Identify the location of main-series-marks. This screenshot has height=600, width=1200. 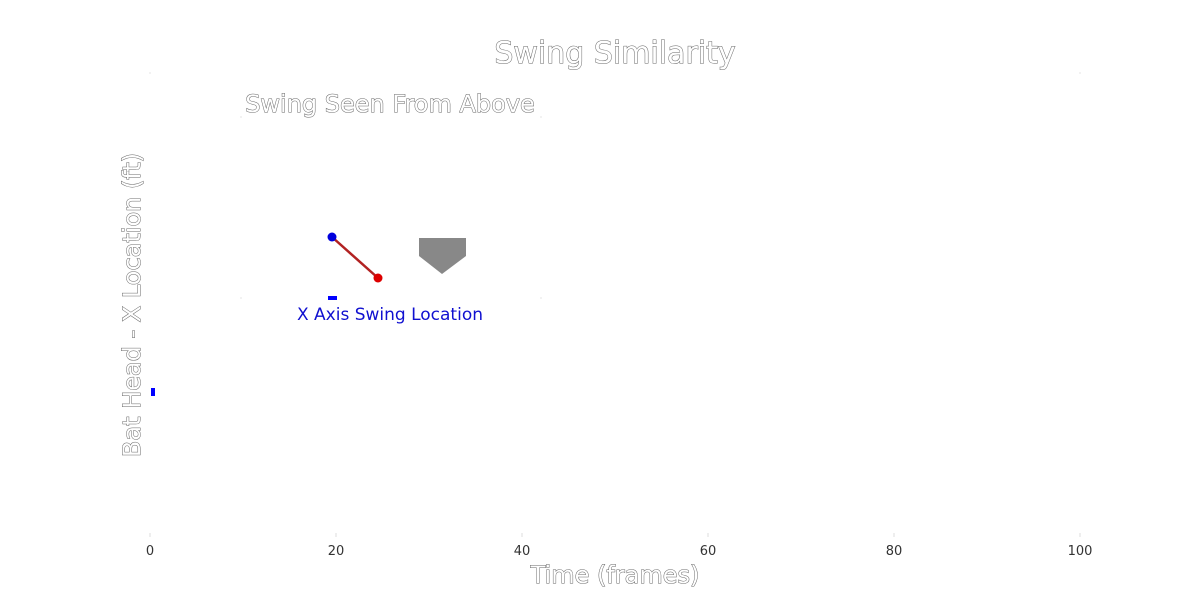
(153, 392).